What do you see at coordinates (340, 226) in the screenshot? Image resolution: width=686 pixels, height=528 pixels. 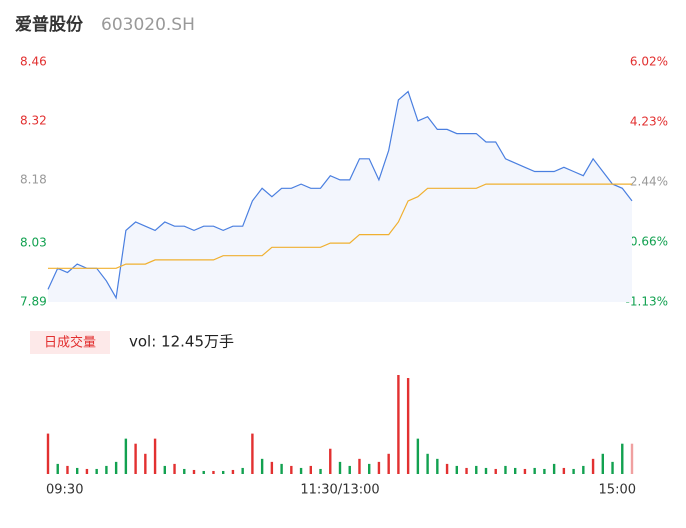 I see `average-line` at bounding box center [340, 226].